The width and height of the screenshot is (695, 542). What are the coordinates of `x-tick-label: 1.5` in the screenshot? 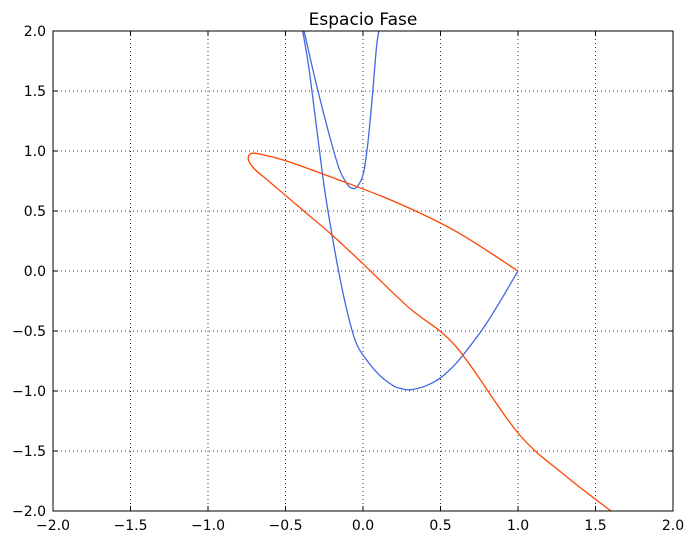 It's located at (595, 526).